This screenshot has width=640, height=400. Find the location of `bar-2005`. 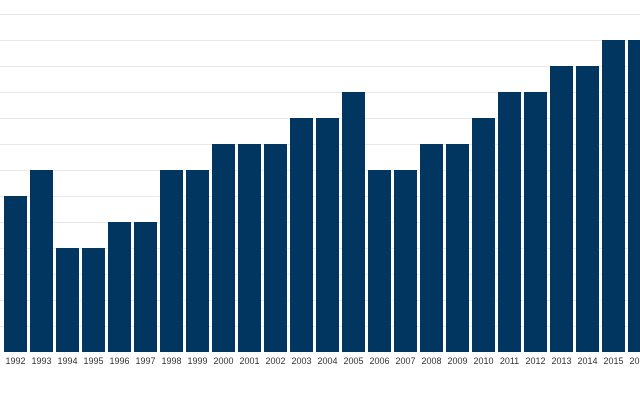

bar-2005 is located at coordinates (353, 222).